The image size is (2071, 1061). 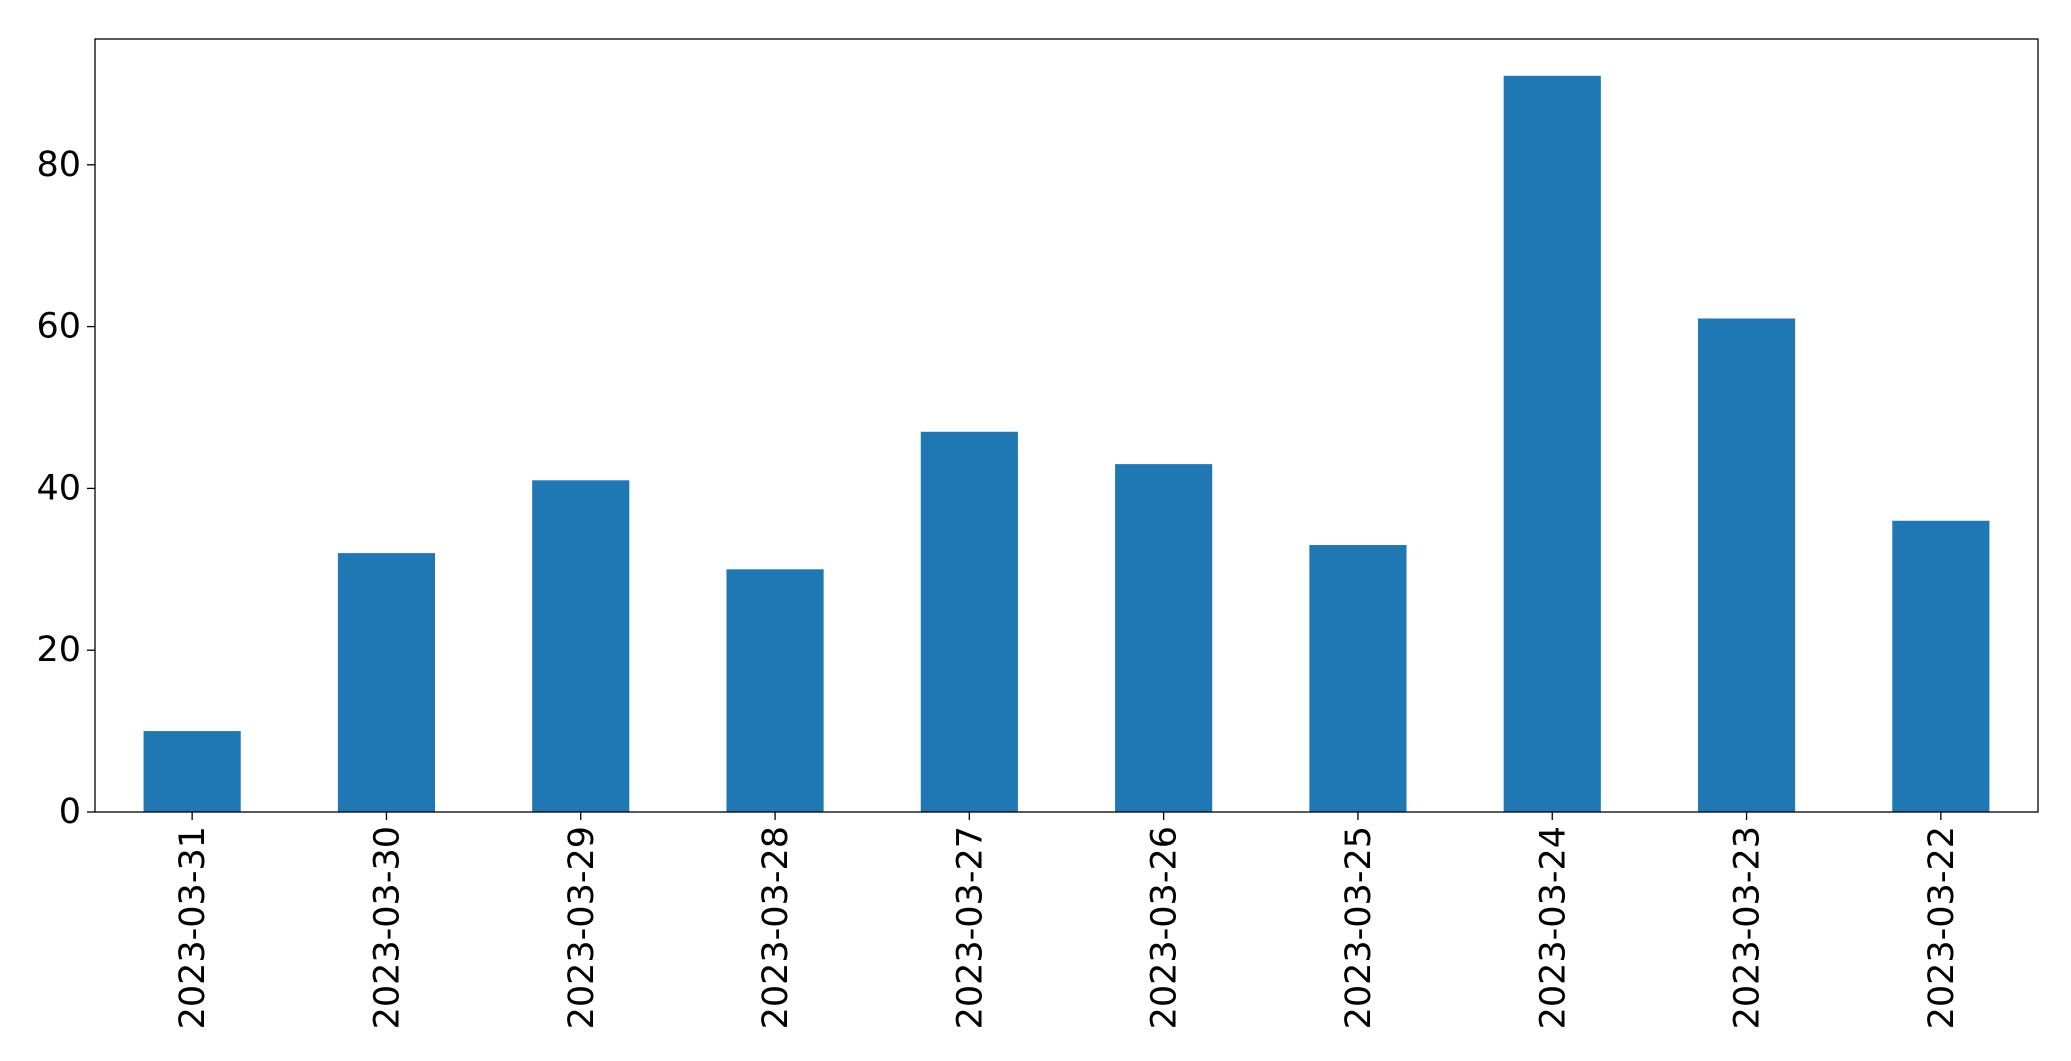 I want to click on x-tick-label: 2023-03-29, so click(x=582, y=927).